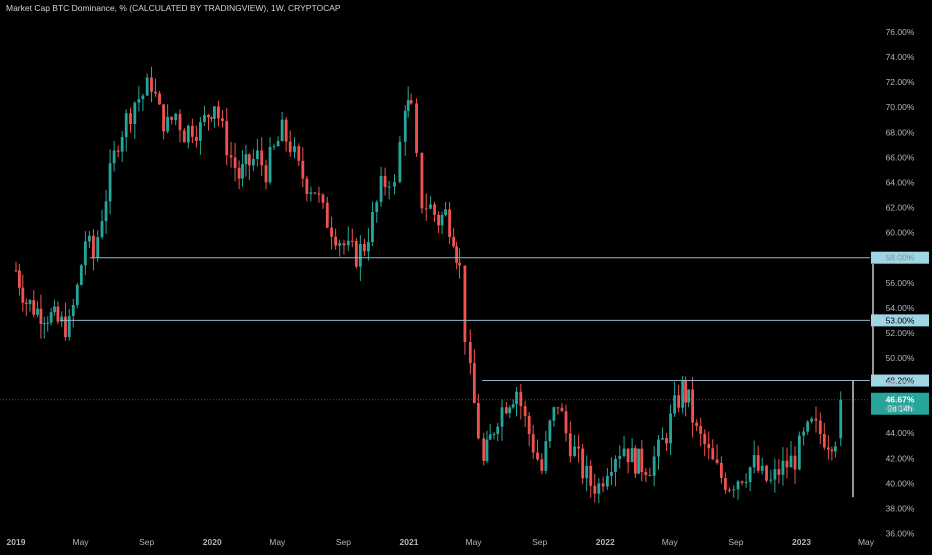  Describe the element at coordinates (900, 82) in the screenshot. I see `y-tick-label: 72.00%` at that location.